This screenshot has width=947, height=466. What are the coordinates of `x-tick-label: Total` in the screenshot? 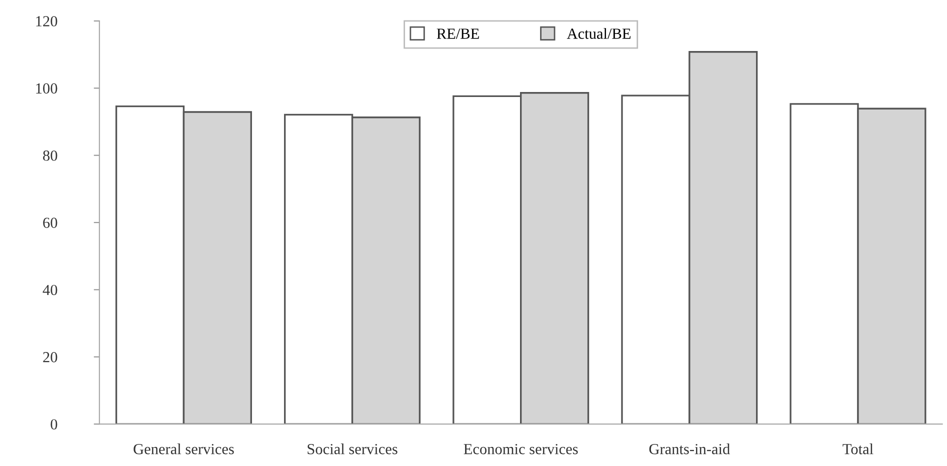 It's located at (858, 449).